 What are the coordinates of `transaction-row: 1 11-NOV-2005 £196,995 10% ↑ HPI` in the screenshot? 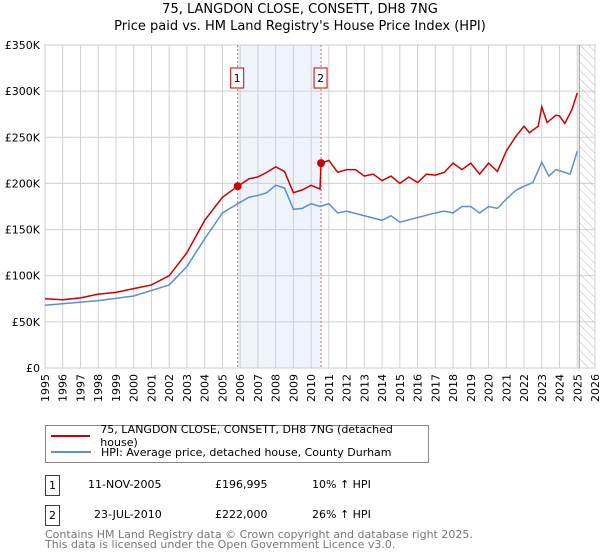 It's located at (255, 485).